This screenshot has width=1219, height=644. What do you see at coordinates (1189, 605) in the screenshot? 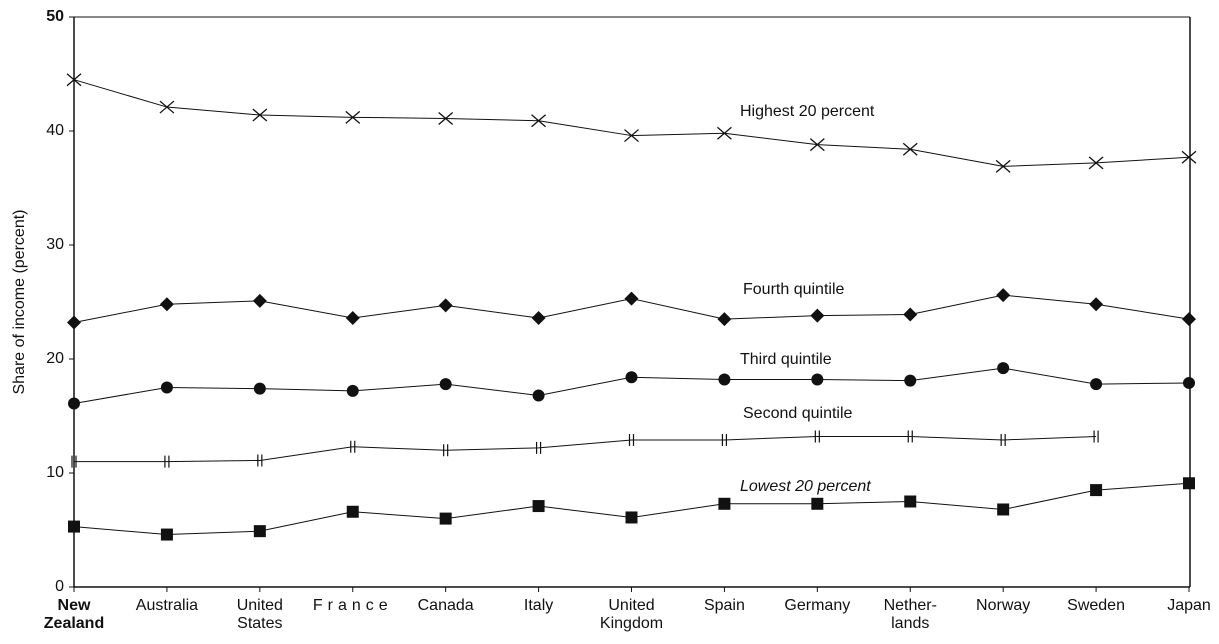
I see `x-tick-label: Japan` at bounding box center [1189, 605].